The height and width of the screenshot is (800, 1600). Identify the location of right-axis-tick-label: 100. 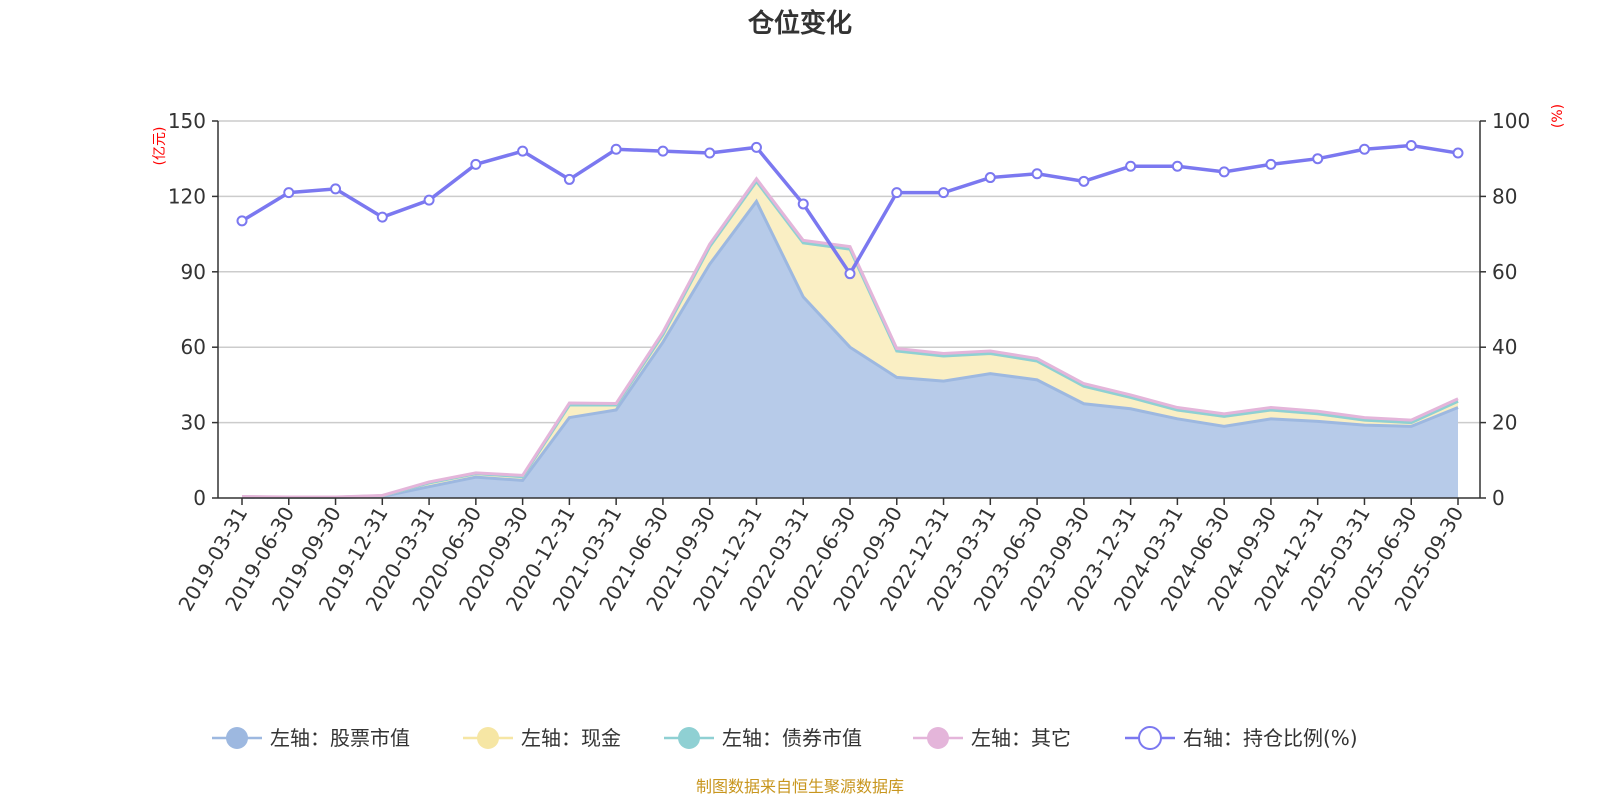
(1511, 121).